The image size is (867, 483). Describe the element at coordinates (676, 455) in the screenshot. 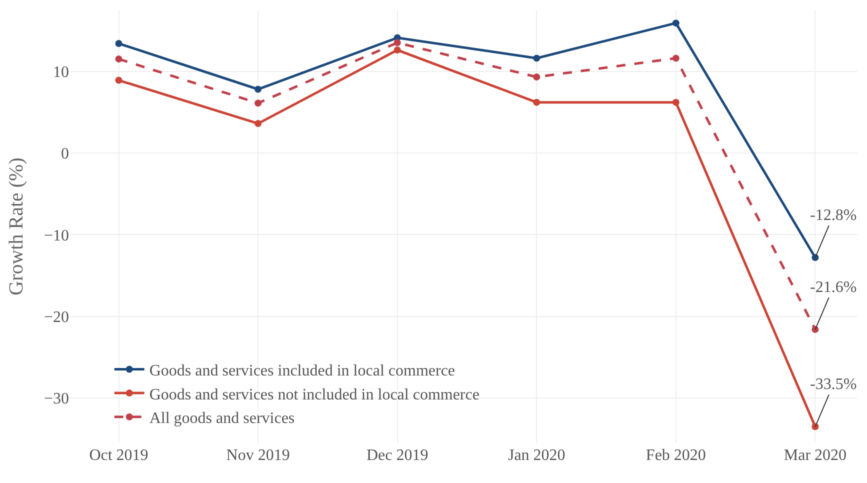

I see `x-tick-label: Feb 2020` at that location.